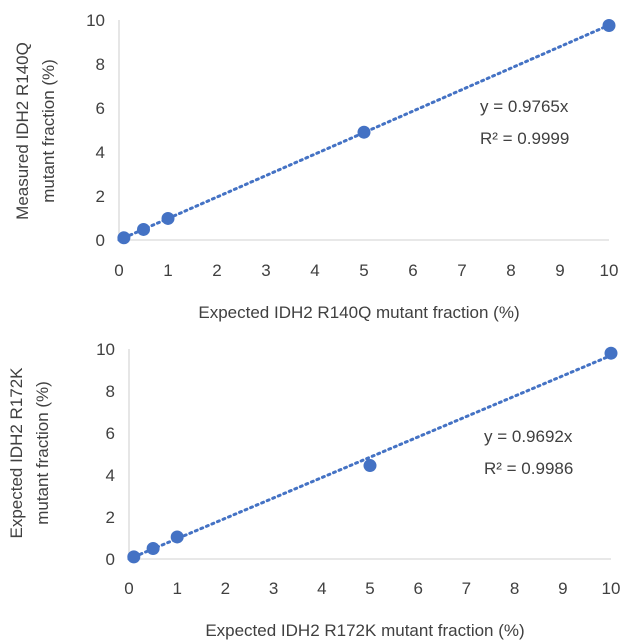  Describe the element at coordinates (16, 453) in the screenshot. I see `y-axis-title-line1: Expected IDH2 R172K` at that location.